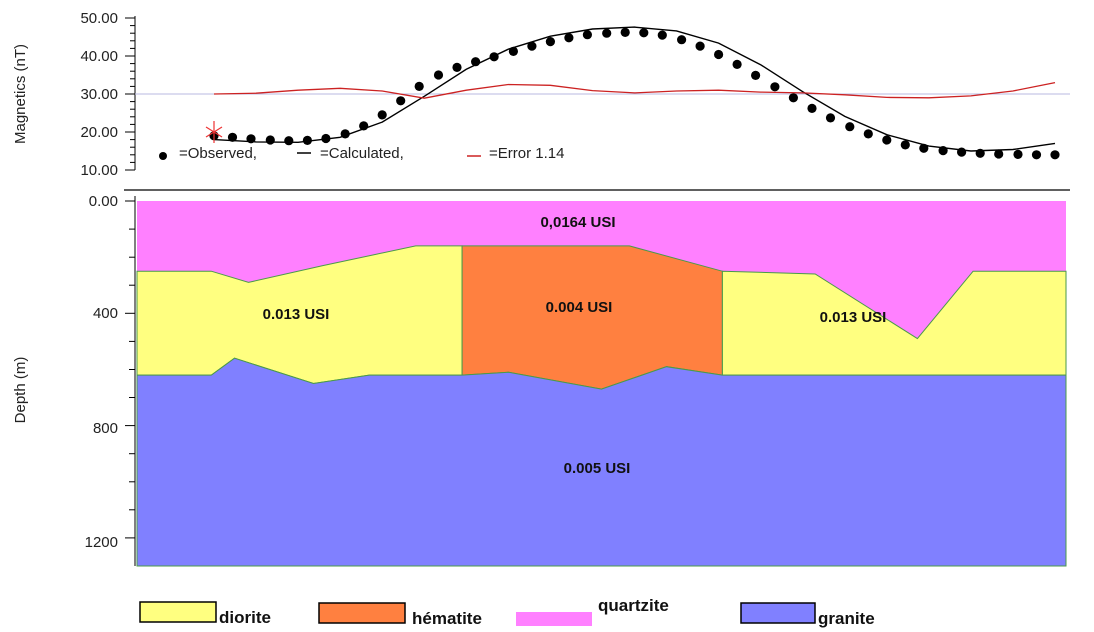  I want to click on legend-item-diorite: diorite, so click(205, 614).